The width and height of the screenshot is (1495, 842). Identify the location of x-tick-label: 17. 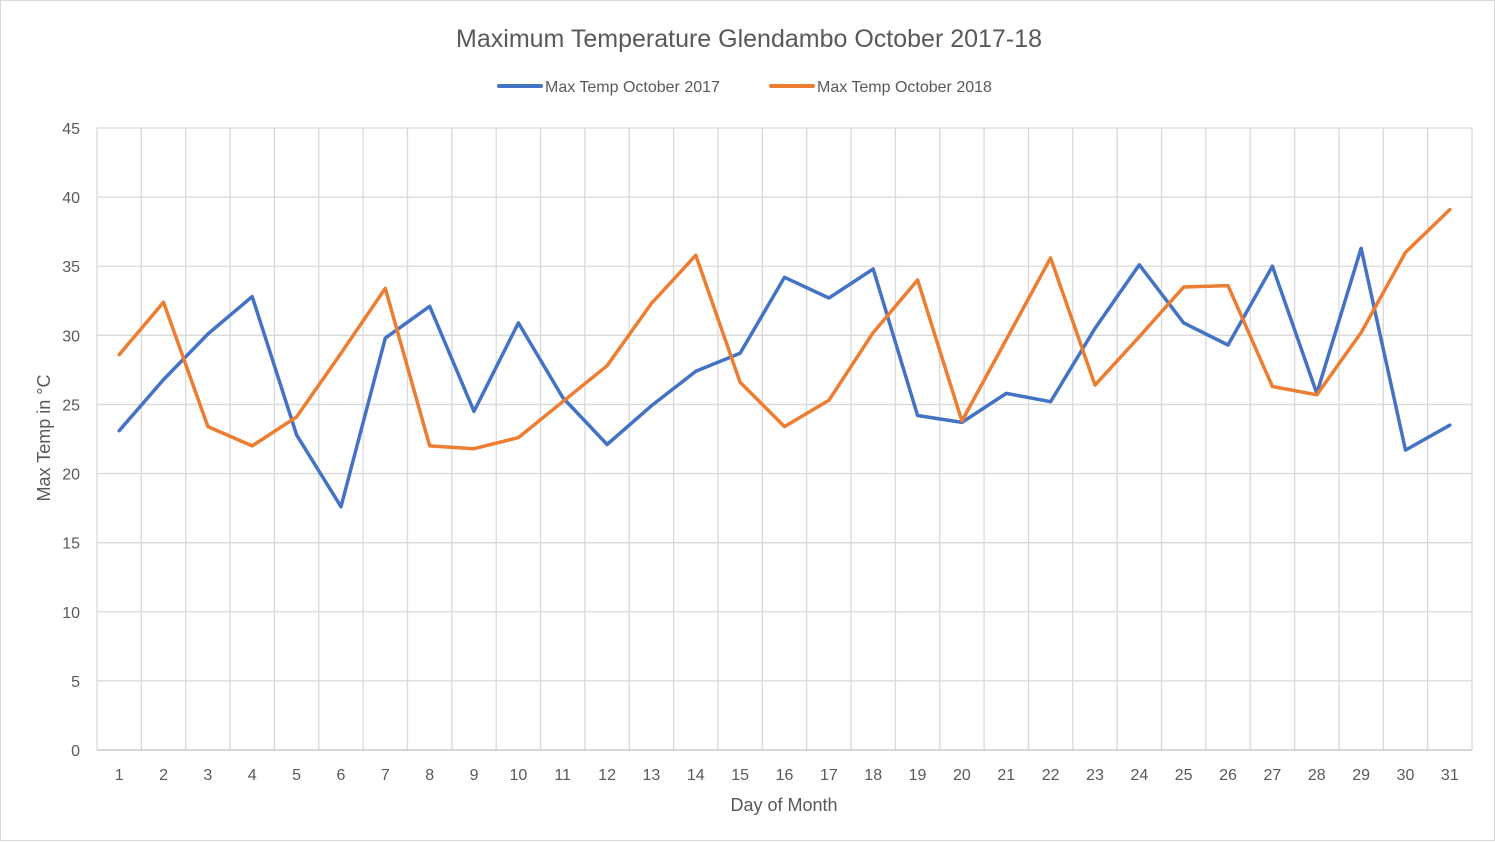
(829, 775).